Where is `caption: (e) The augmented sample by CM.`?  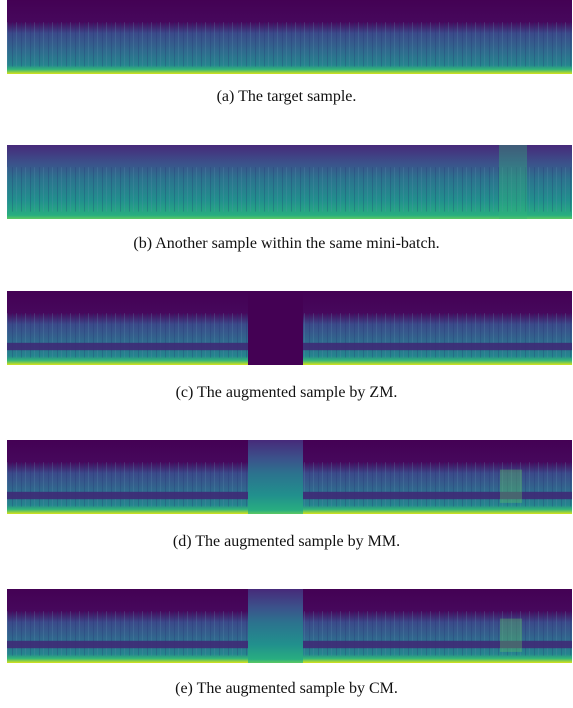
caption: (e) The augmented sample by CM. is located at coordinates (286, 688).